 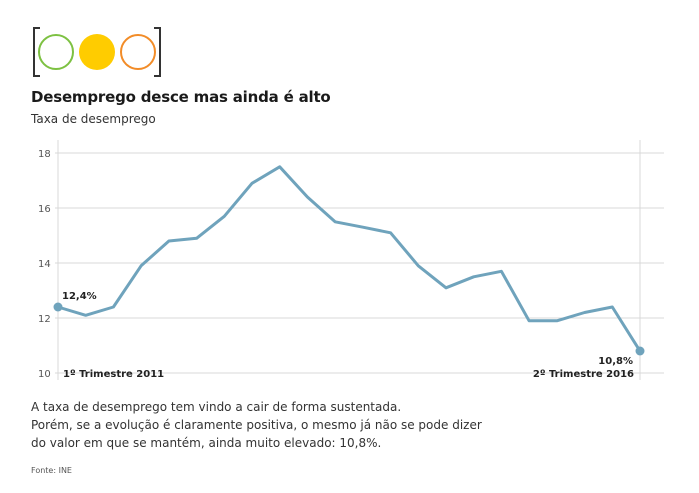 I want to click on x-category-label: 1º Trimestre 2011, so click(x=113, y=374).